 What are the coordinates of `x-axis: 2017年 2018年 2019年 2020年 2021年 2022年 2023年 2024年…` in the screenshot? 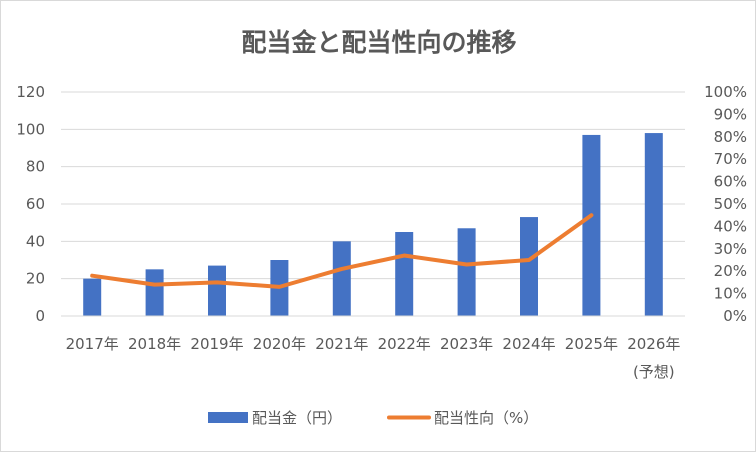 It's located at (373, 348).